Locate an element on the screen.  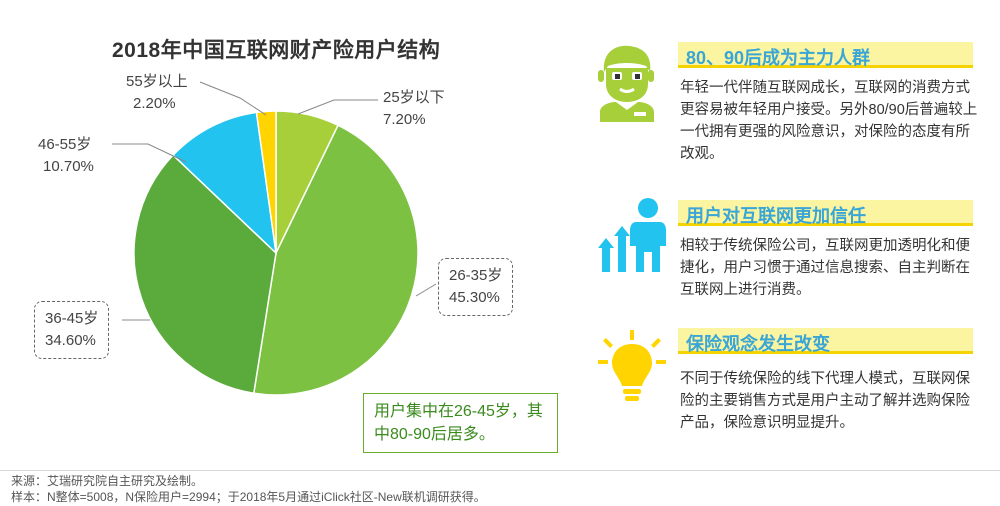
slice-label-over55: 55岁以上 2.20% is located at coordinates (157, 93).